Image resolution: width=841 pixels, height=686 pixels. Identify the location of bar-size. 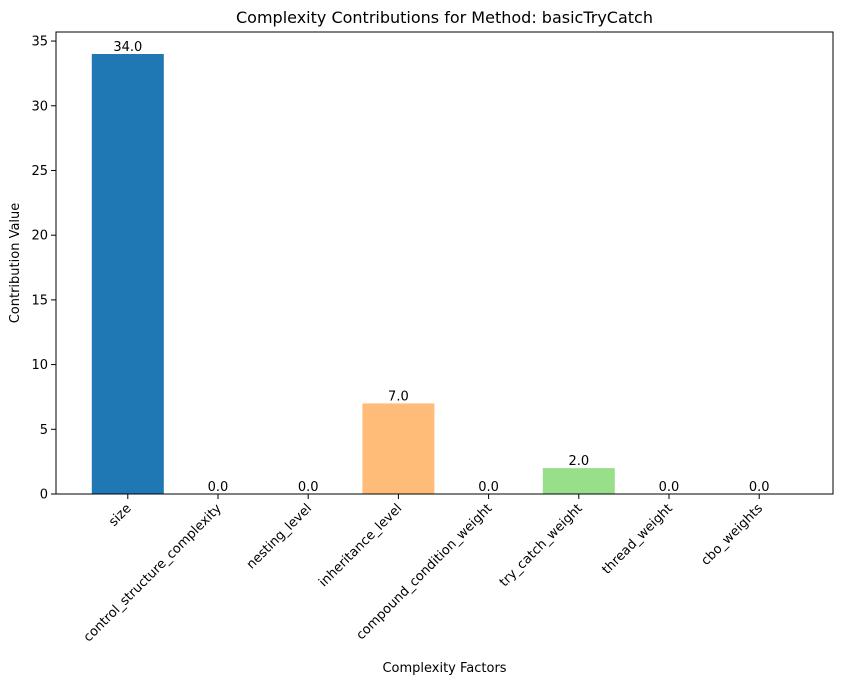
(127, 274).